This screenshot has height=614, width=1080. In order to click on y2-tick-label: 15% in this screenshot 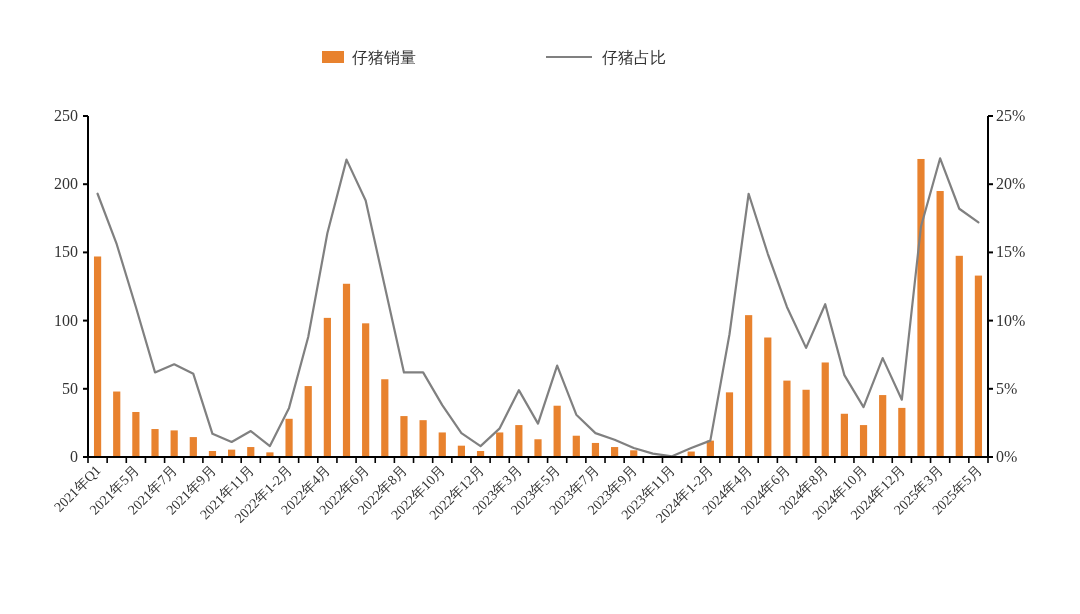, I will do `click(1011, 252)`.